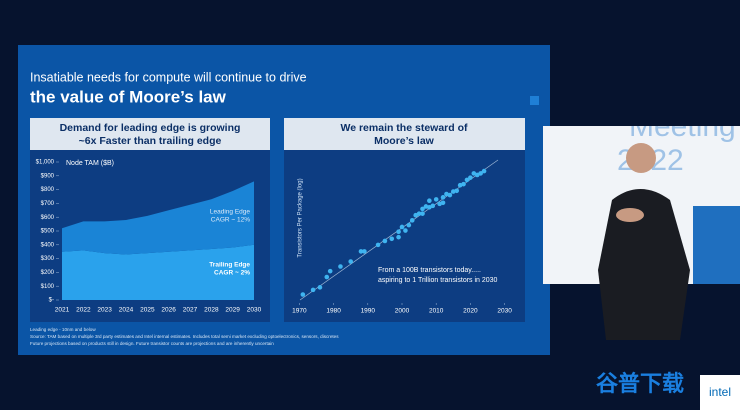  Describe the element at coordinates (48, 259) in the screenshot. I see `y-tick-label: $300` at that location.